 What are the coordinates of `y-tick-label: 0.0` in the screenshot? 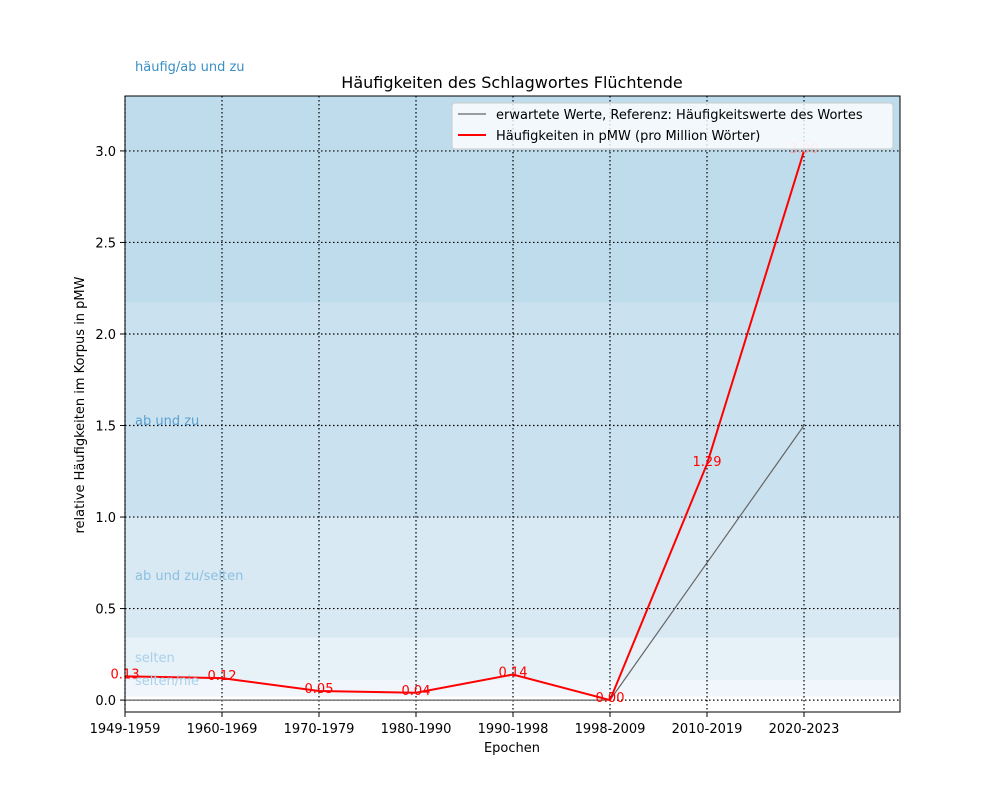 It's located at (105, 701).